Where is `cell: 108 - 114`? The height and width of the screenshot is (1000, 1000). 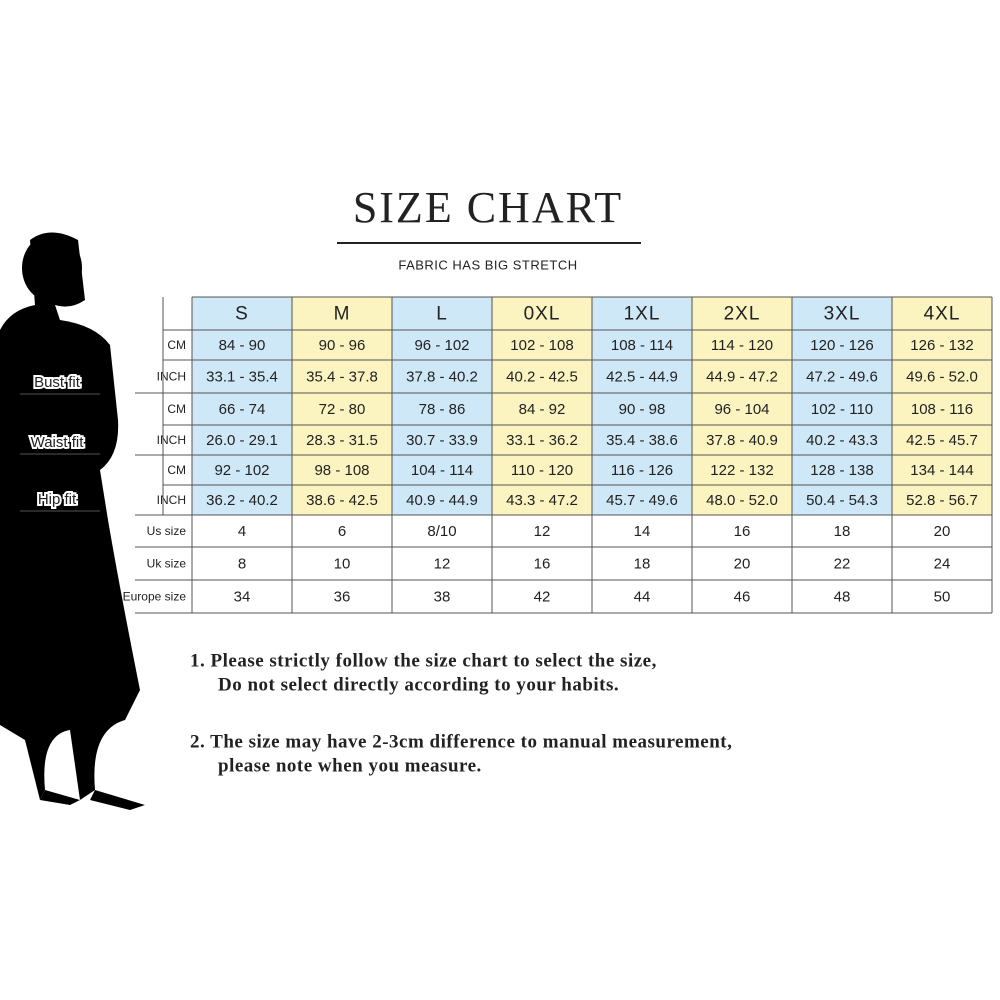
cell: 108 - 114 is located at coordinates (642, 345).